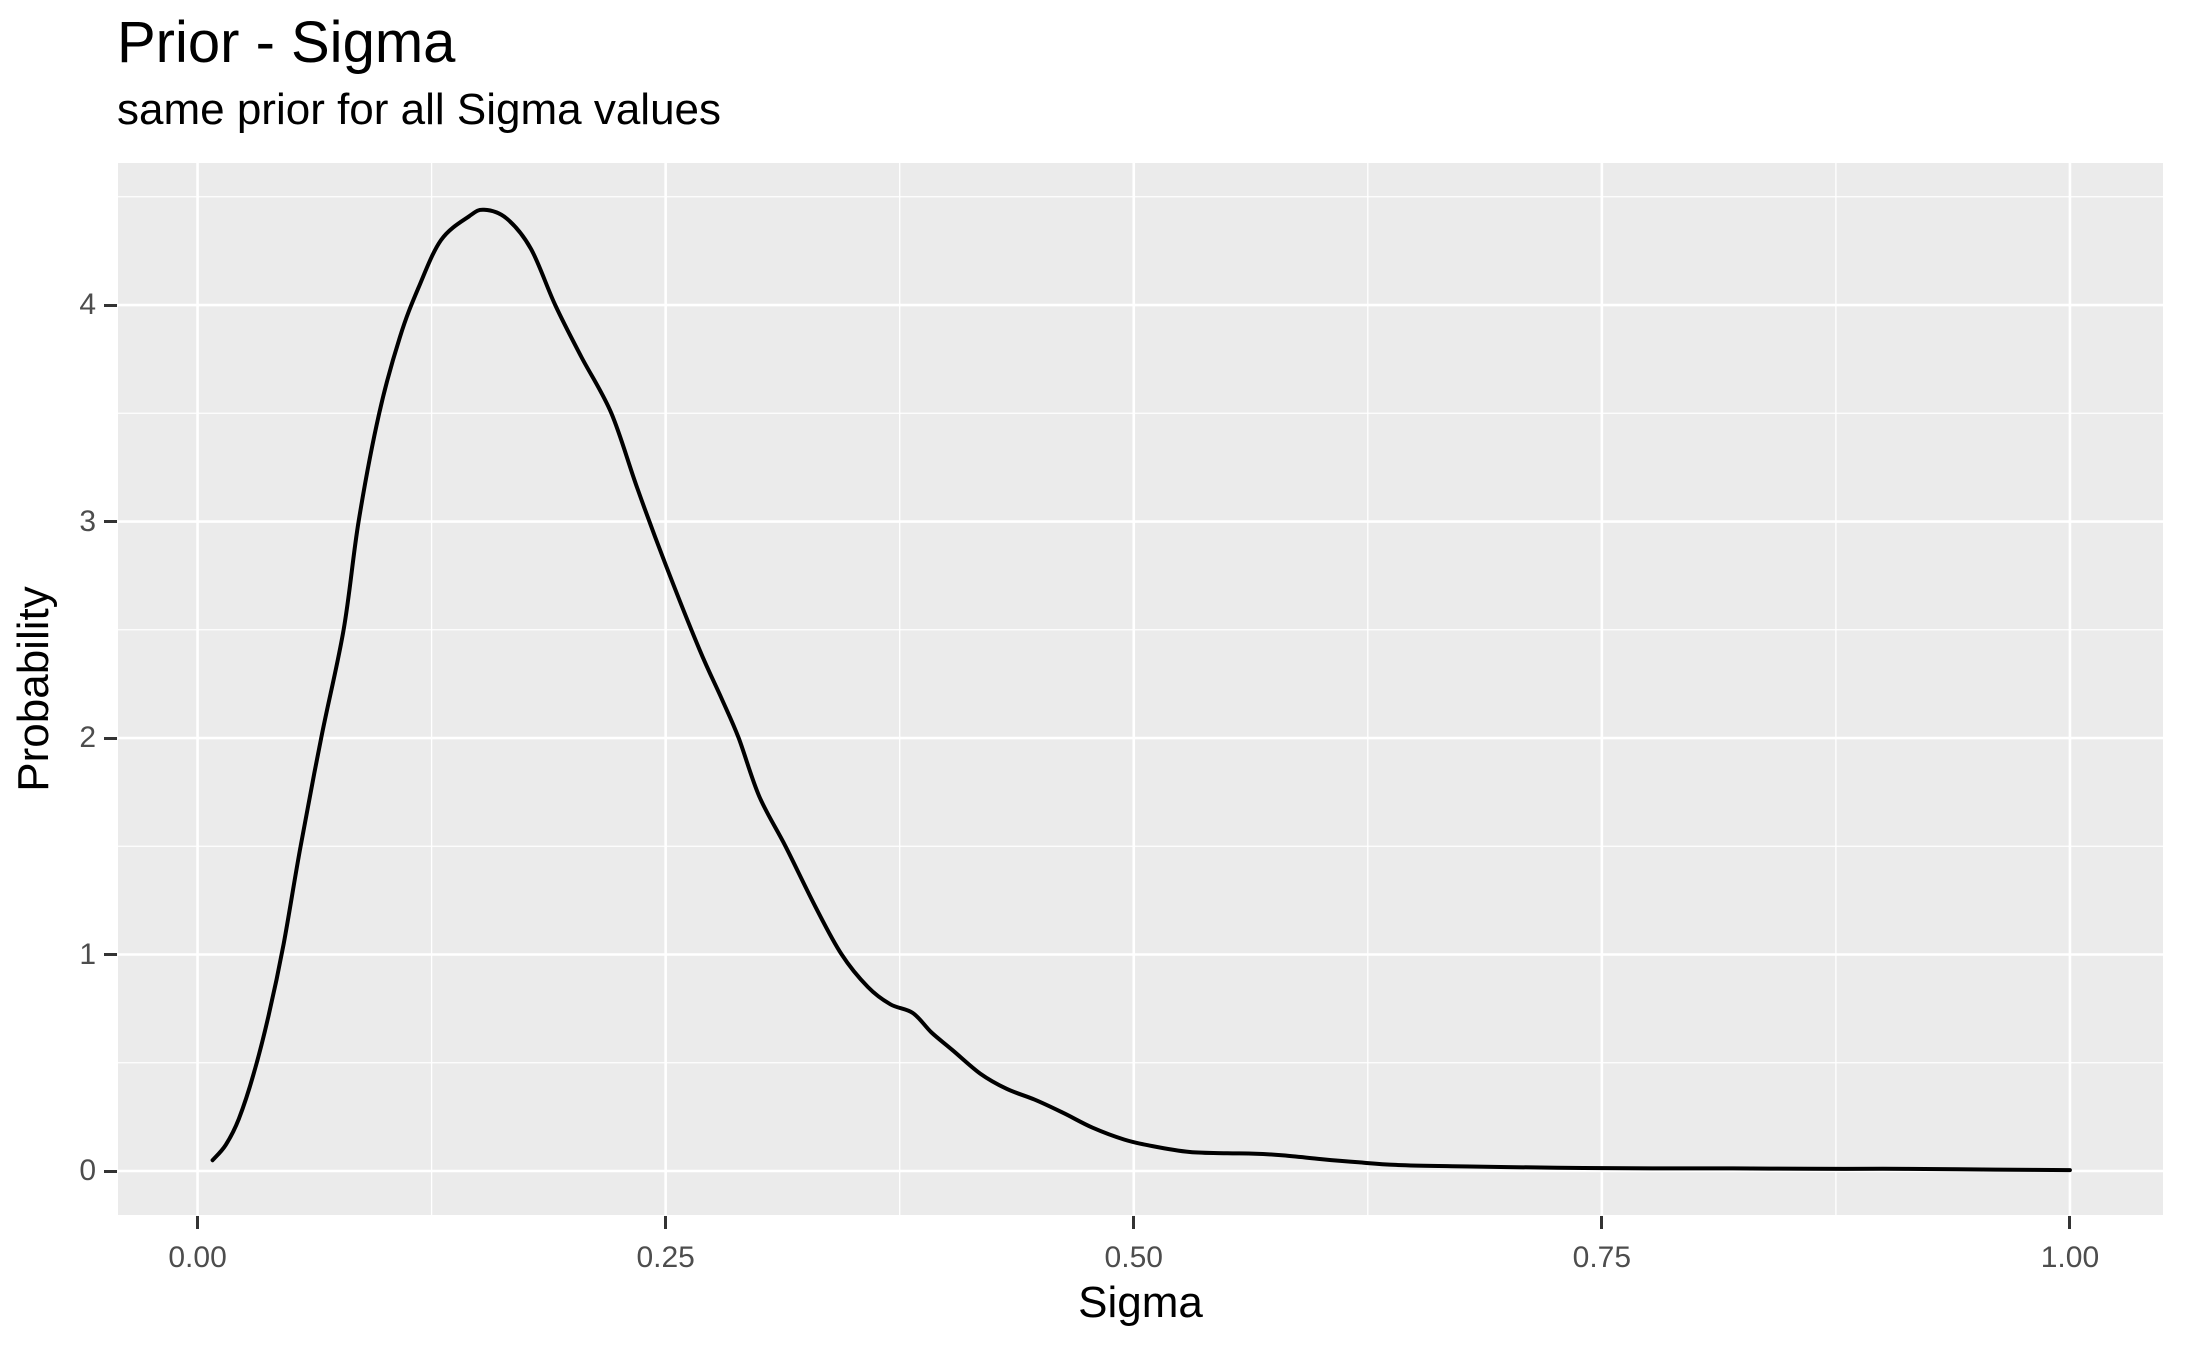  I want to click on plot-title: Prior - Sigma, so click(286, 42).